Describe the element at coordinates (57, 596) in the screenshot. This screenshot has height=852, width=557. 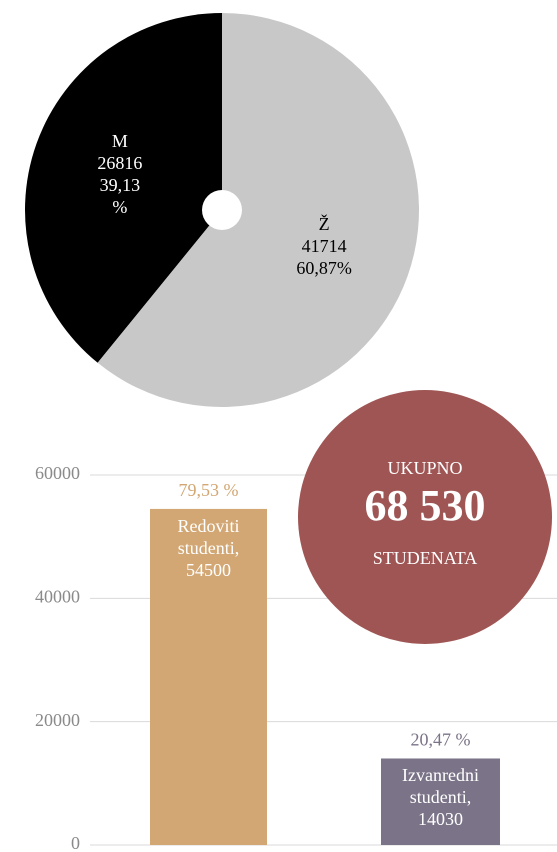
I see `y-tick-label: 40000` at that location.